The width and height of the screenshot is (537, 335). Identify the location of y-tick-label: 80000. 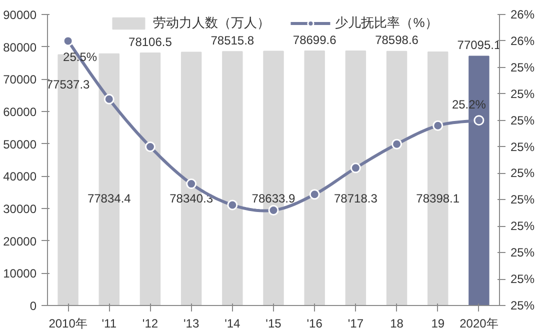
(20, 47).